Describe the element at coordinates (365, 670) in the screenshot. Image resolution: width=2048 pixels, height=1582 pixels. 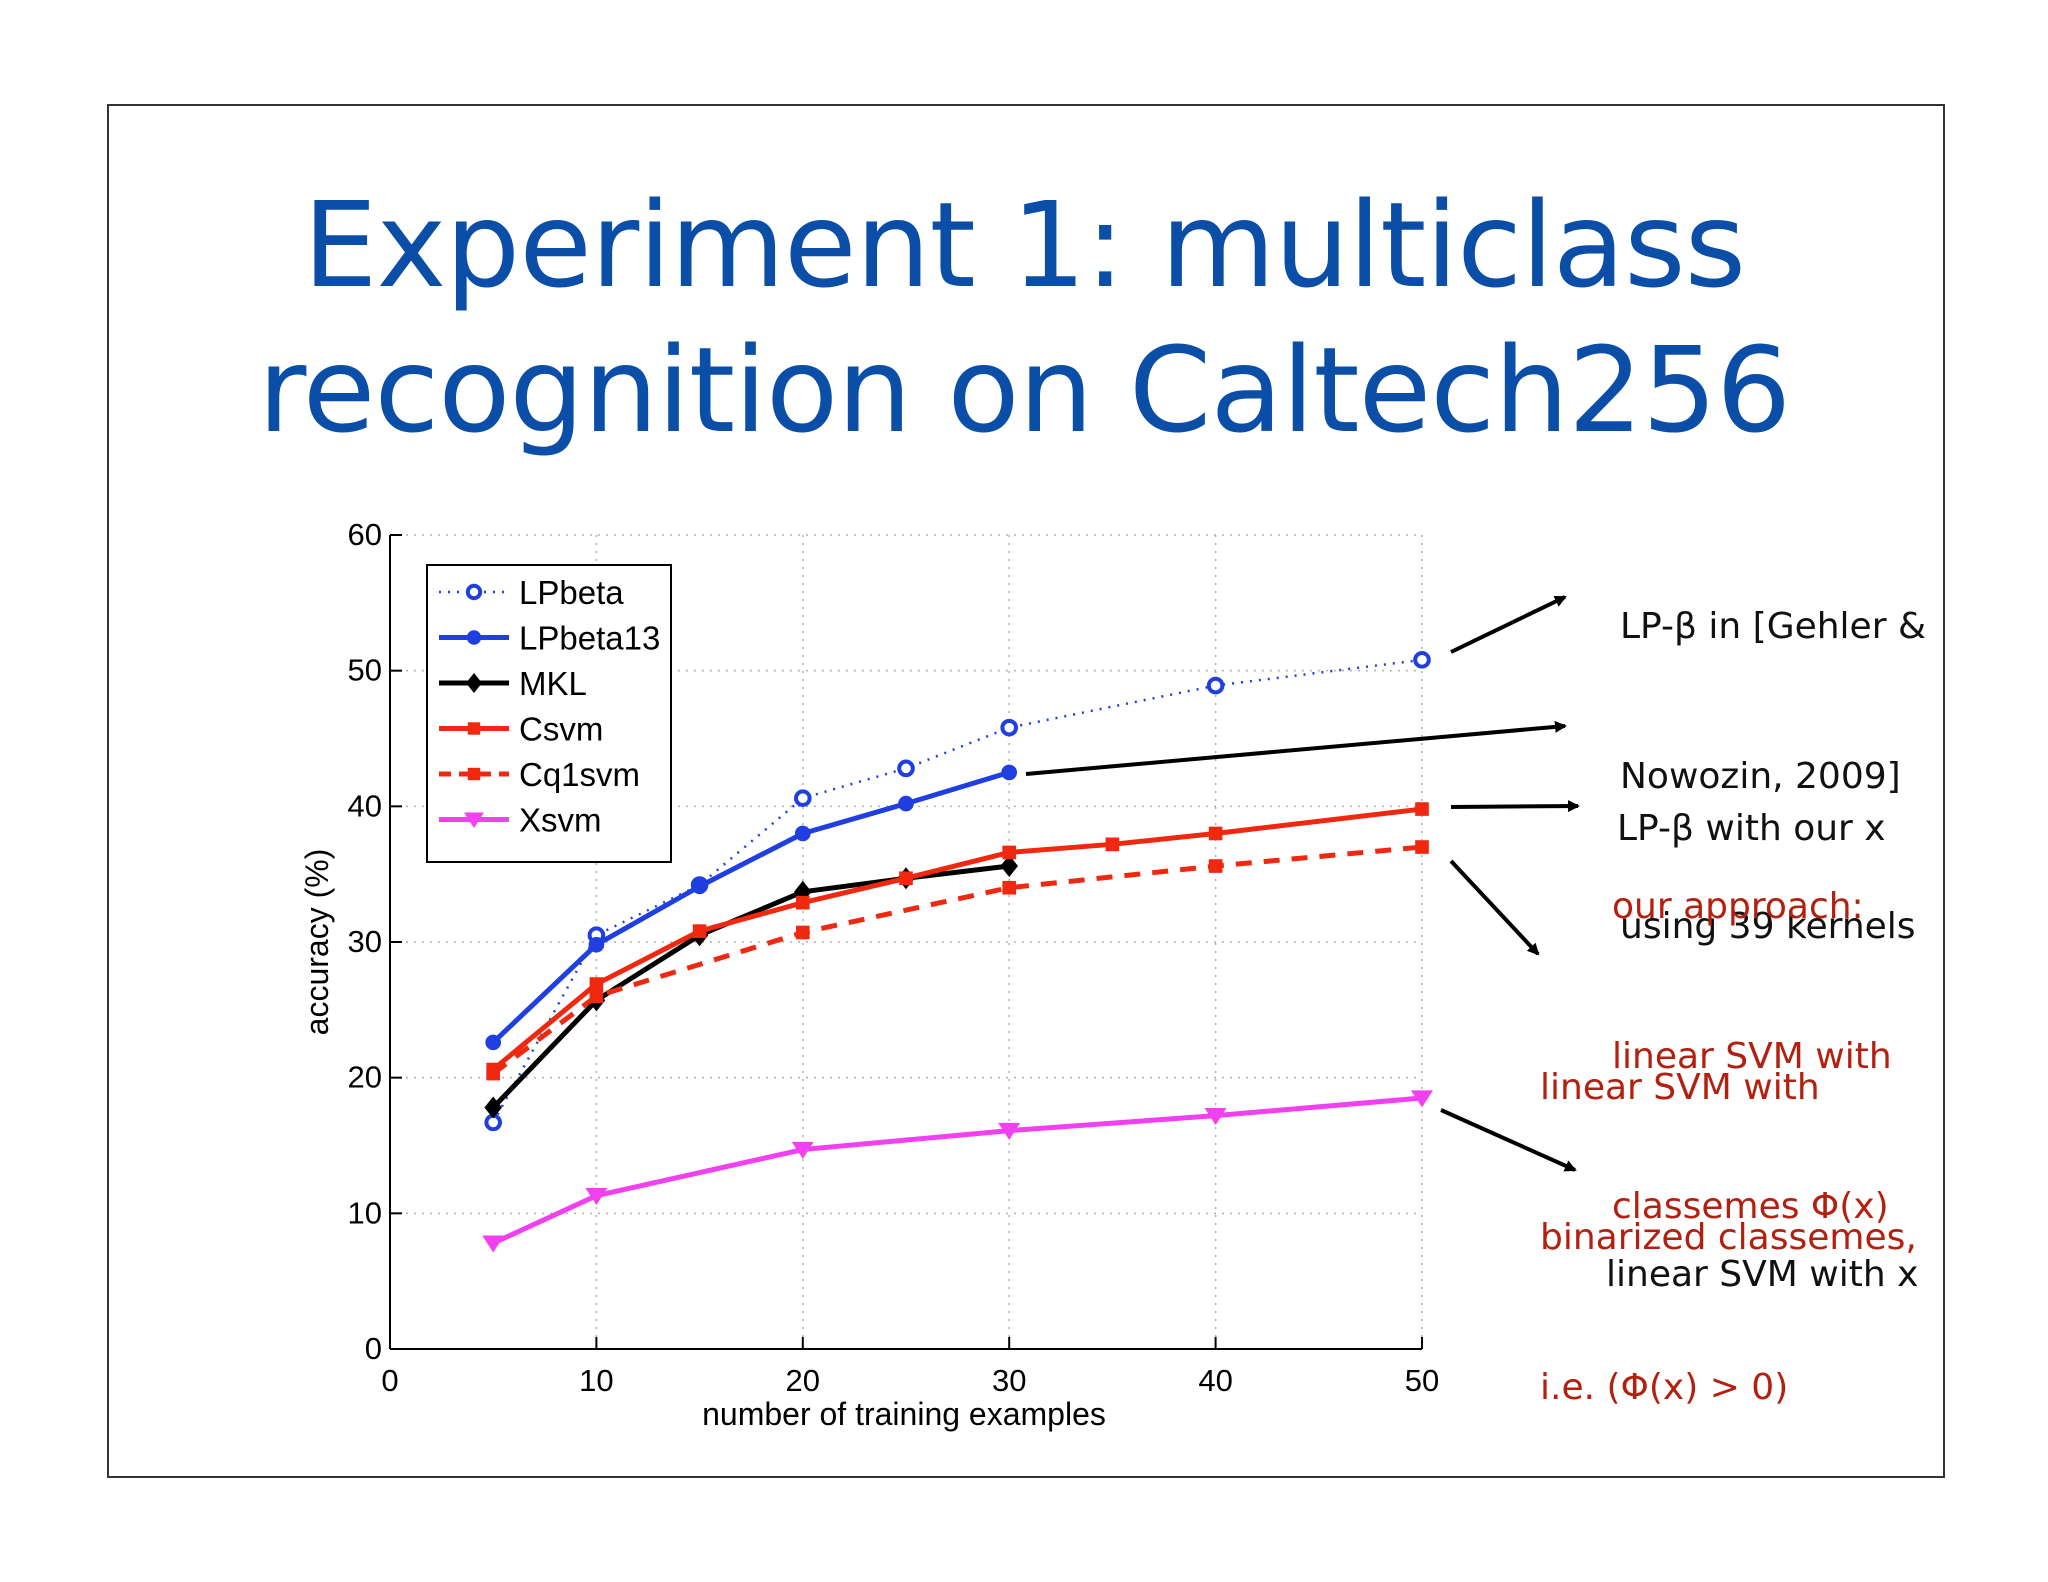
I see `y-tick-label: 50` at that location.